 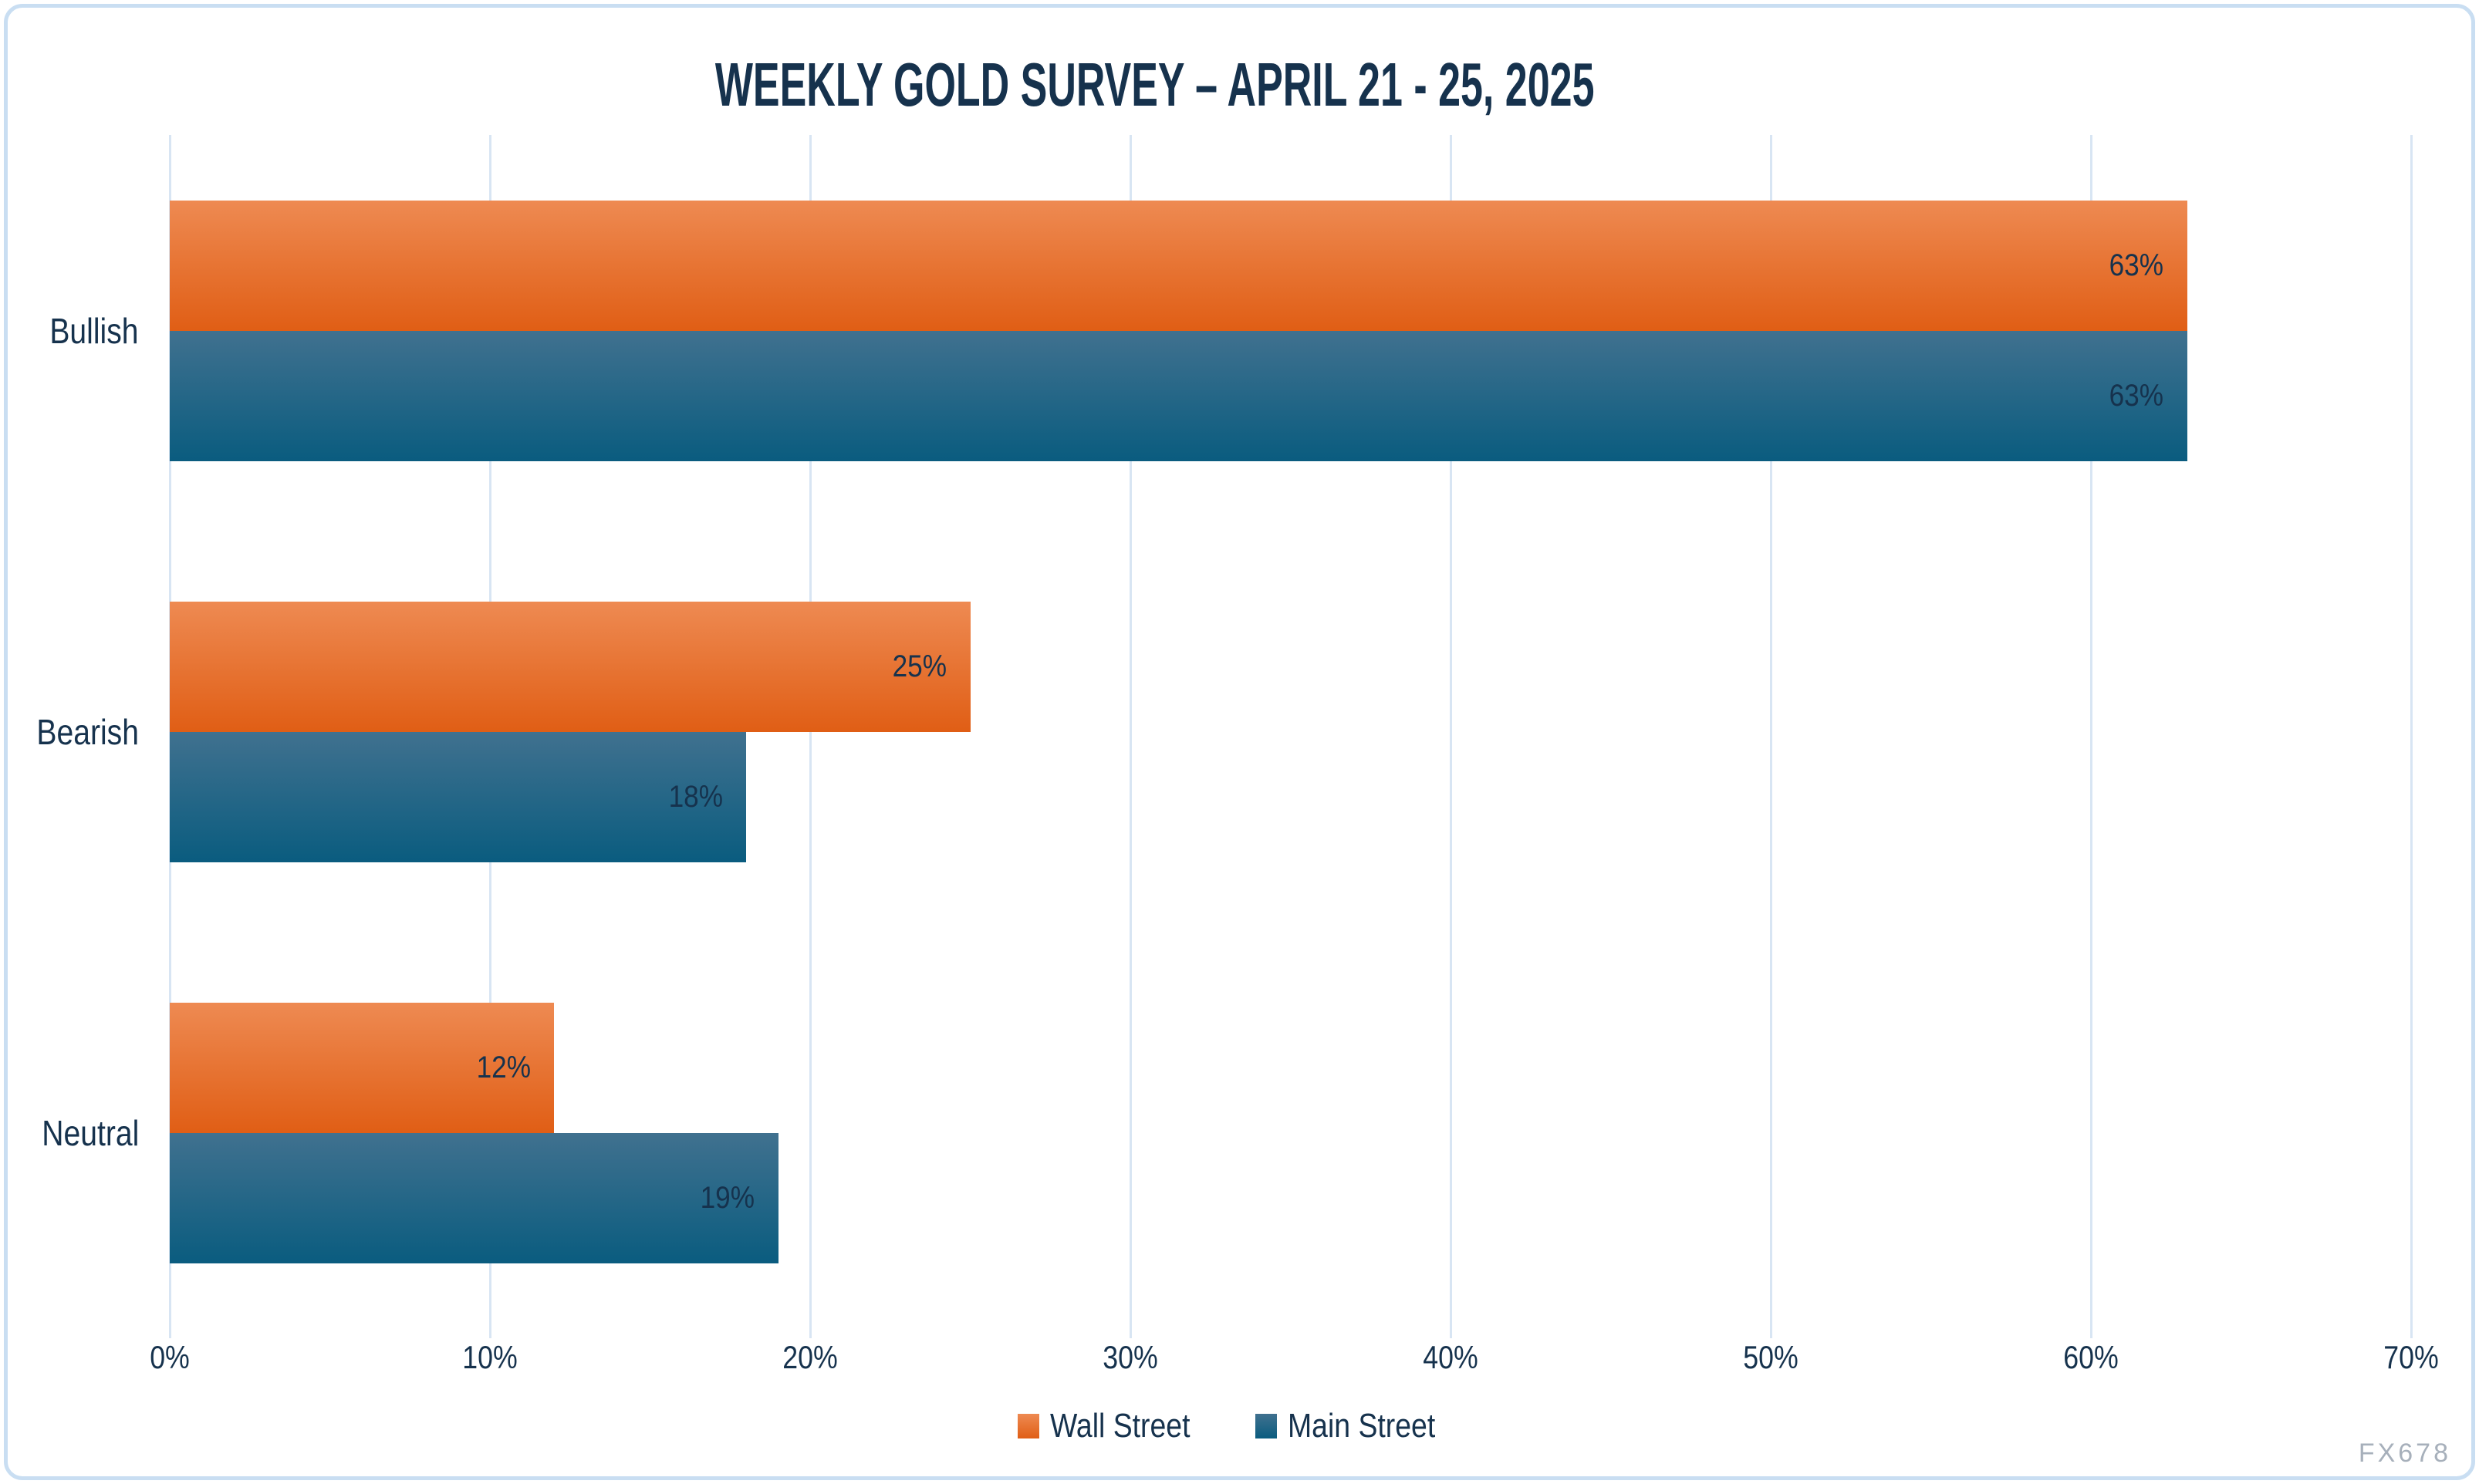 What do you see at coordinates (90, 1133) in the screenshot?
I see `label-text: Neutral` at bounding box center [90, 1133].